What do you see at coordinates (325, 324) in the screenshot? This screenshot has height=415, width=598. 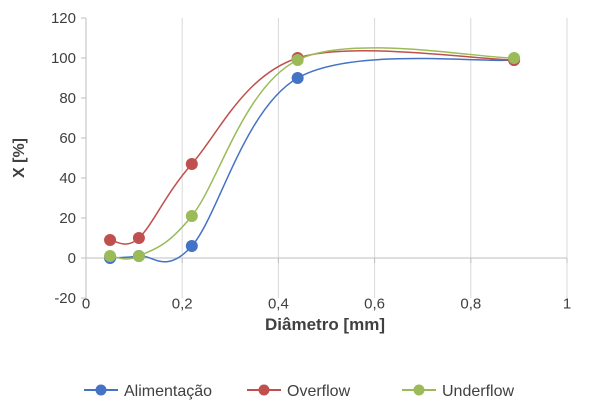 I see `x-axis-title: Diâmetro [mm]` at bounding box center [325, 324].